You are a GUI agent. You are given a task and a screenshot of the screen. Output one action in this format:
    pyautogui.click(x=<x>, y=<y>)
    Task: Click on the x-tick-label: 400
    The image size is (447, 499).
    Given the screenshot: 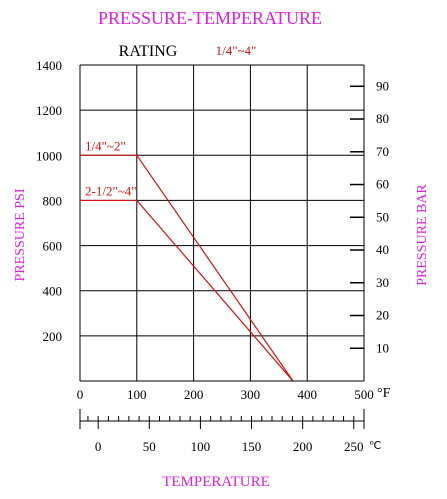 What is the action you would take?
    pyautogui.click(x=307, y=394)
    